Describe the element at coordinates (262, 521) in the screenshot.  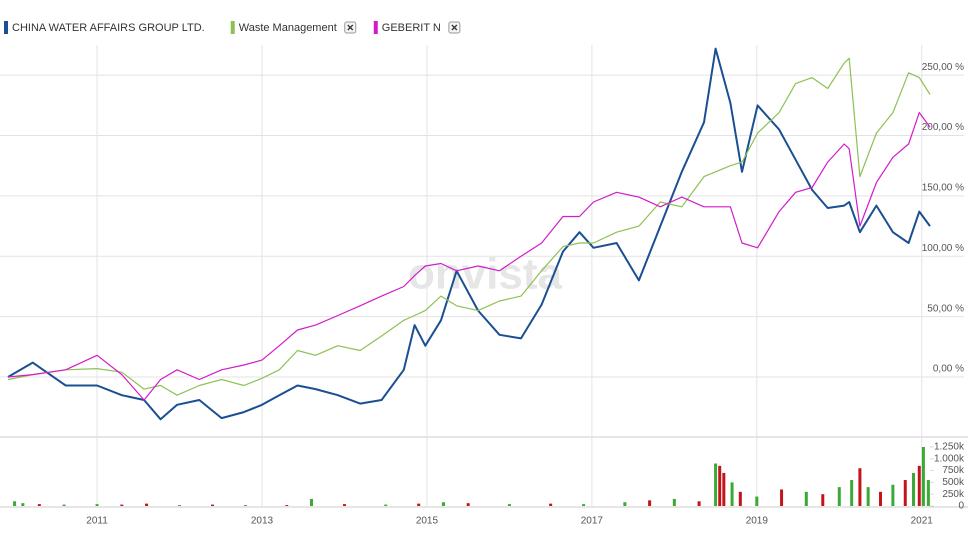
I see `x-tick-label: 2013` at that location.